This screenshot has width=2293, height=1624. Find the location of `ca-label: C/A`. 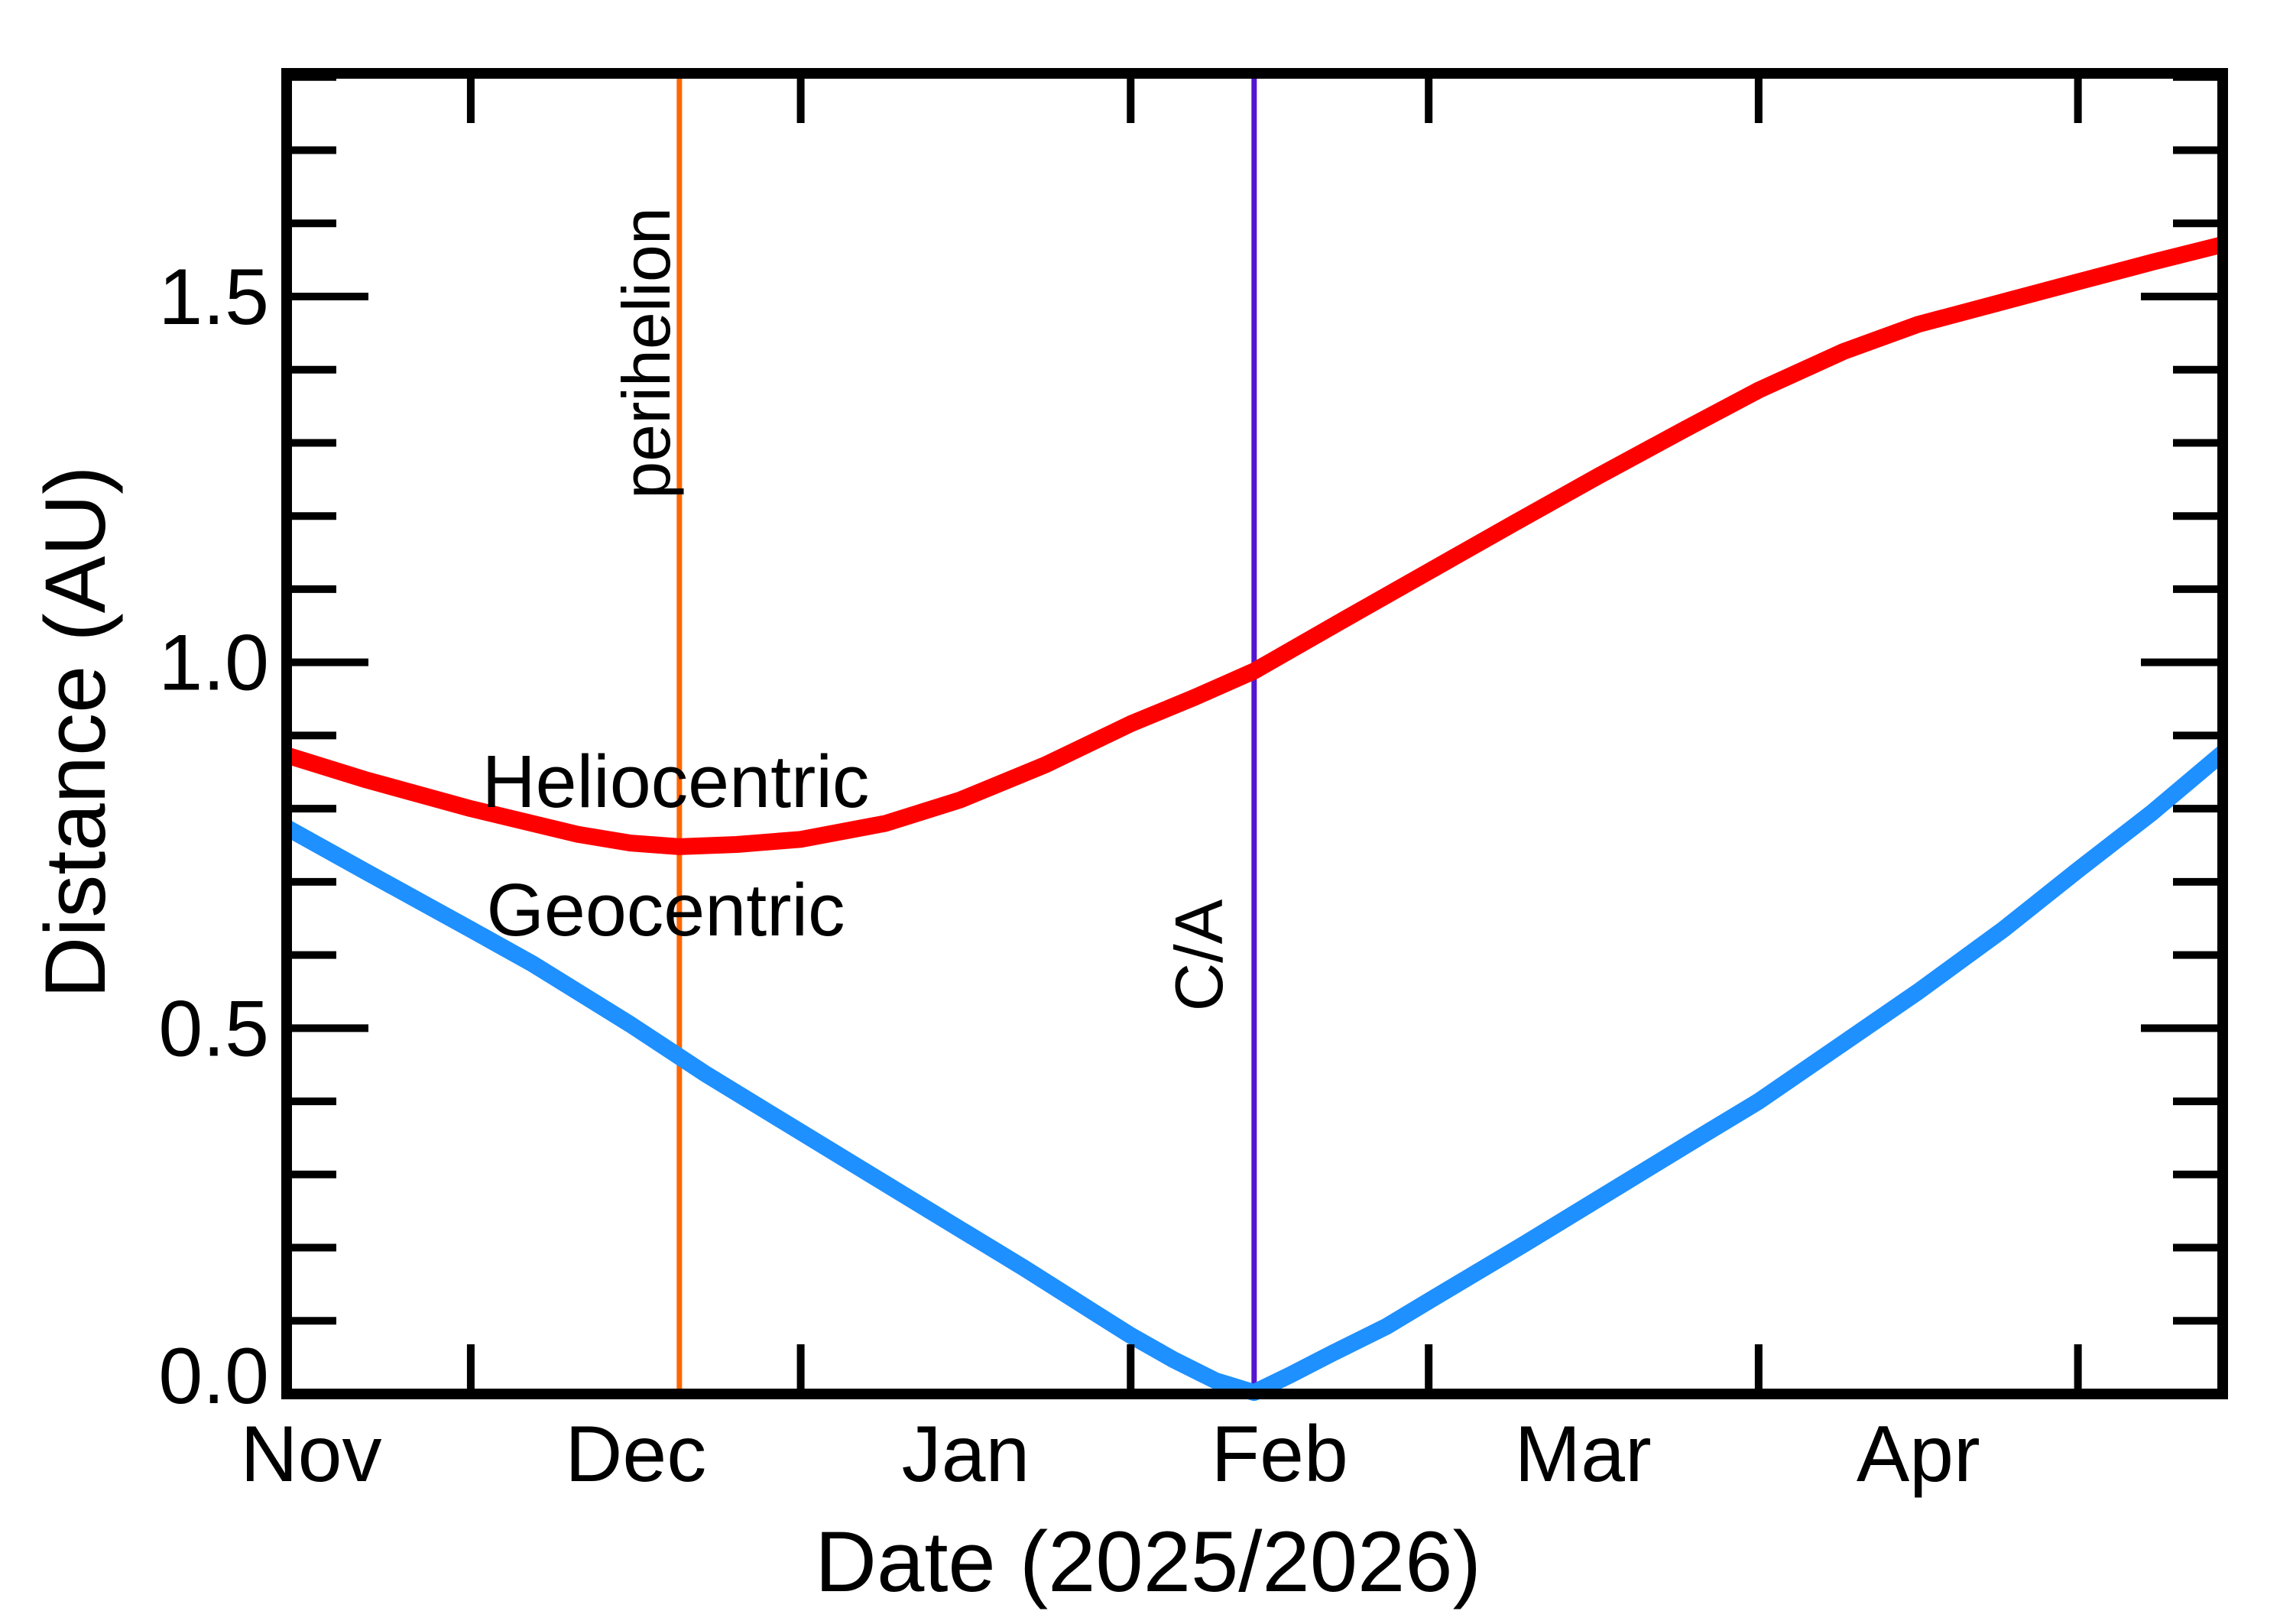

ca-label: C/A is located at coordinates (1199, 955).